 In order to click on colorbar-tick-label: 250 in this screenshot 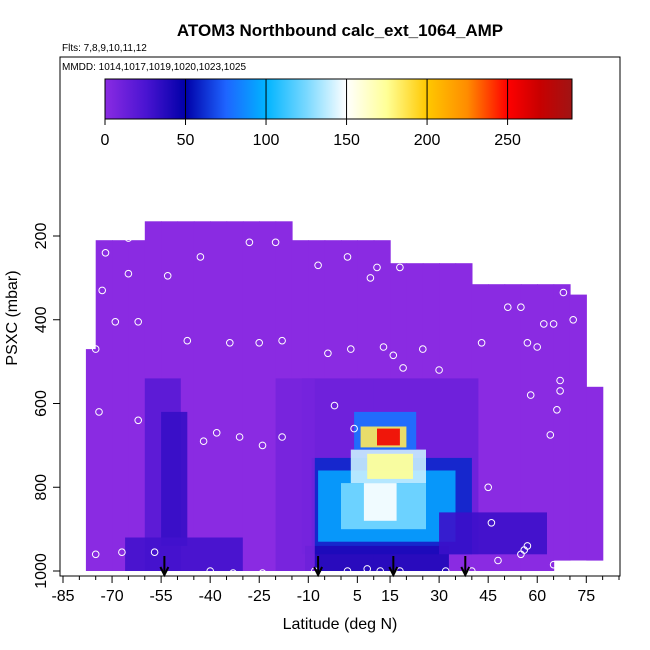, I will do `click(507, 140)`.